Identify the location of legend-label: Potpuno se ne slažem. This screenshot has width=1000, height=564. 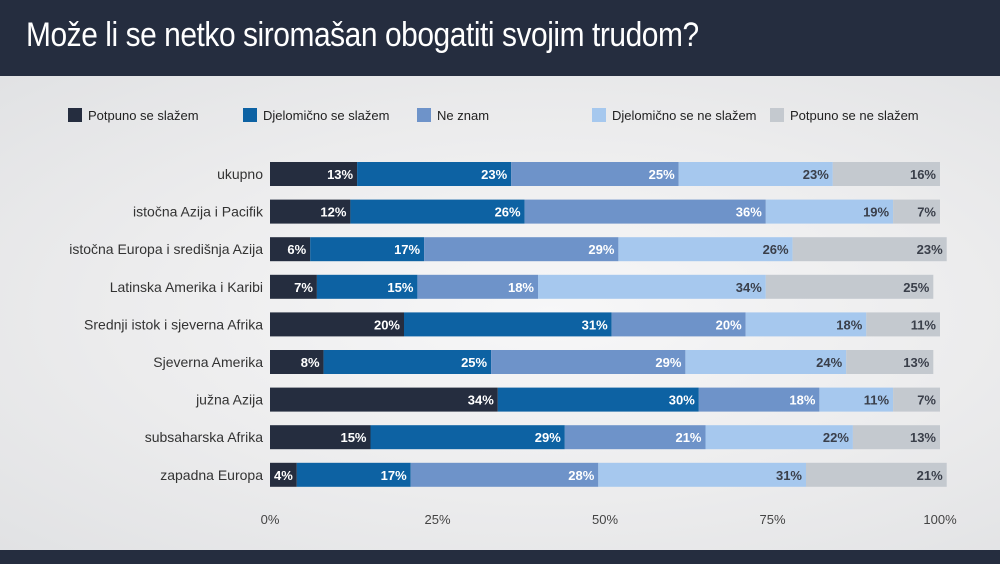
(854, 115).